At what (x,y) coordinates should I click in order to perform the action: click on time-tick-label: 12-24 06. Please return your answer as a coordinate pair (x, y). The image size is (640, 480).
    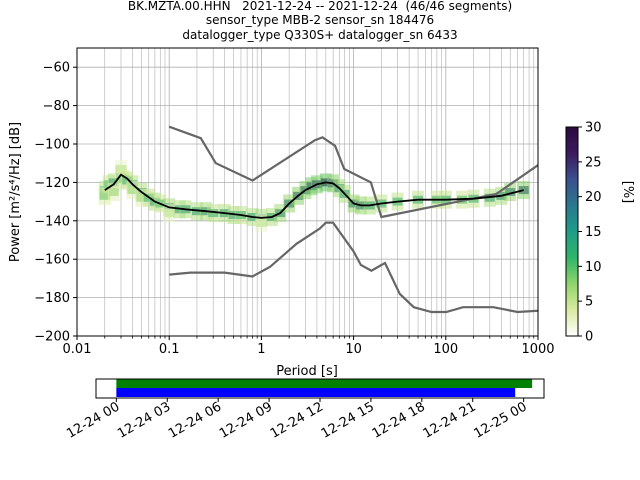
    Looking at the image, I should click on (195, 420).